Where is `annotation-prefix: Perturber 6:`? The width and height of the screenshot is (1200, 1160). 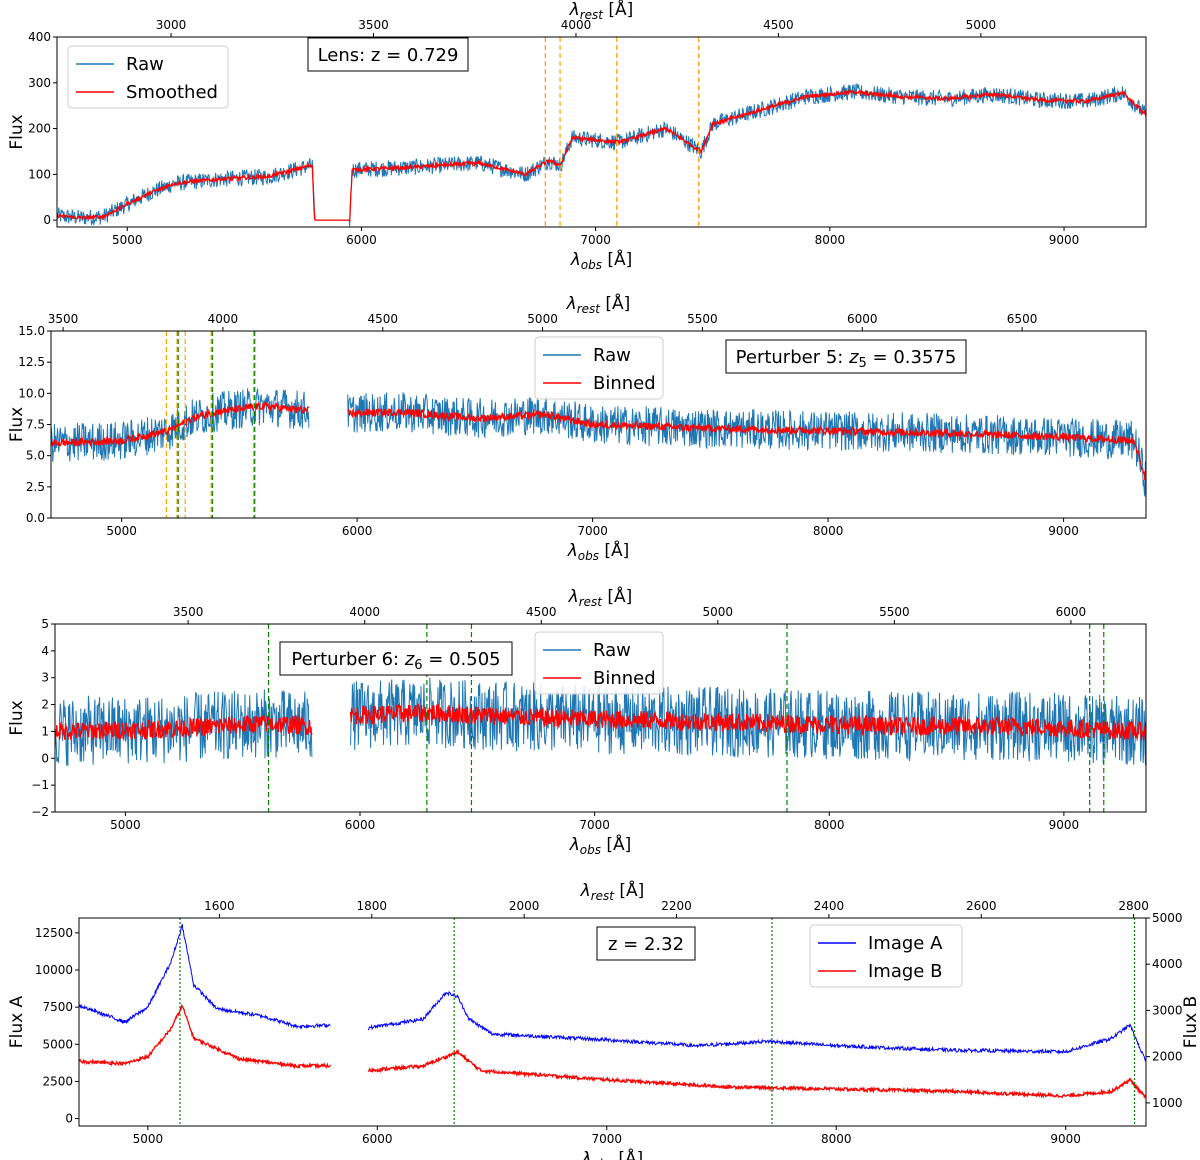 annotation-prefix: Perturber 6: is located at coordinates (347, 659).